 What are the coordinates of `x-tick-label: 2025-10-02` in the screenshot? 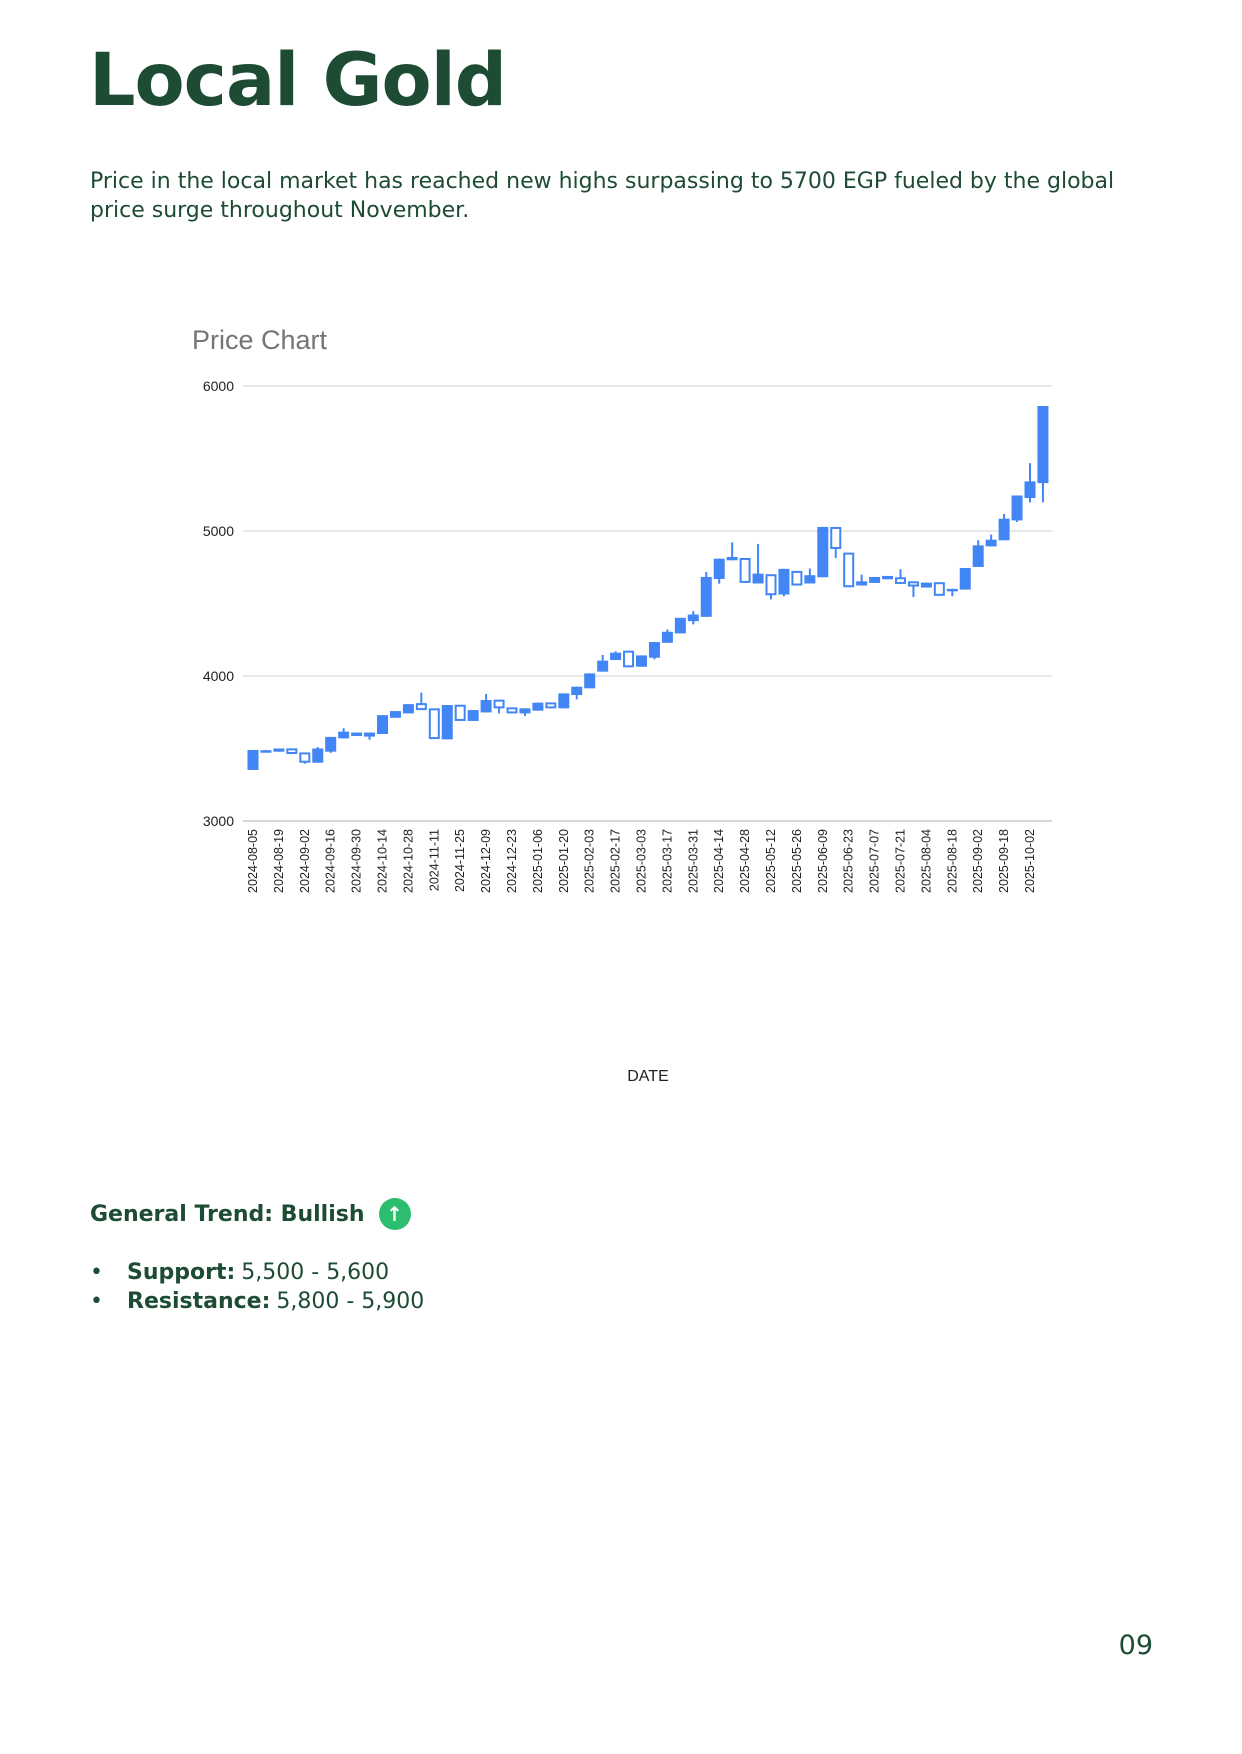 It's located at (1030, 861).